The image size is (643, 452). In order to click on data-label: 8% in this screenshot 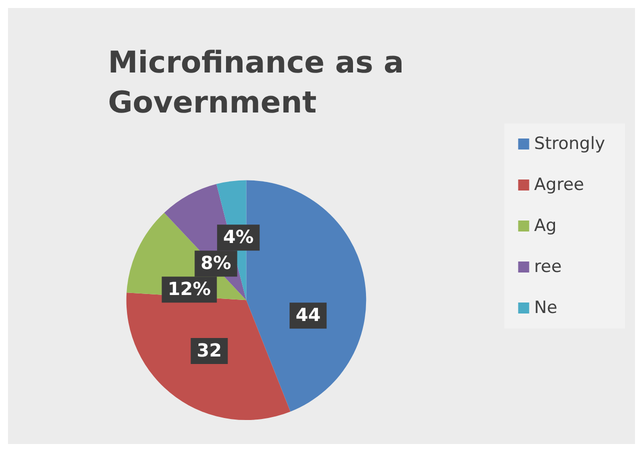, I will do `click(216, 263)`.